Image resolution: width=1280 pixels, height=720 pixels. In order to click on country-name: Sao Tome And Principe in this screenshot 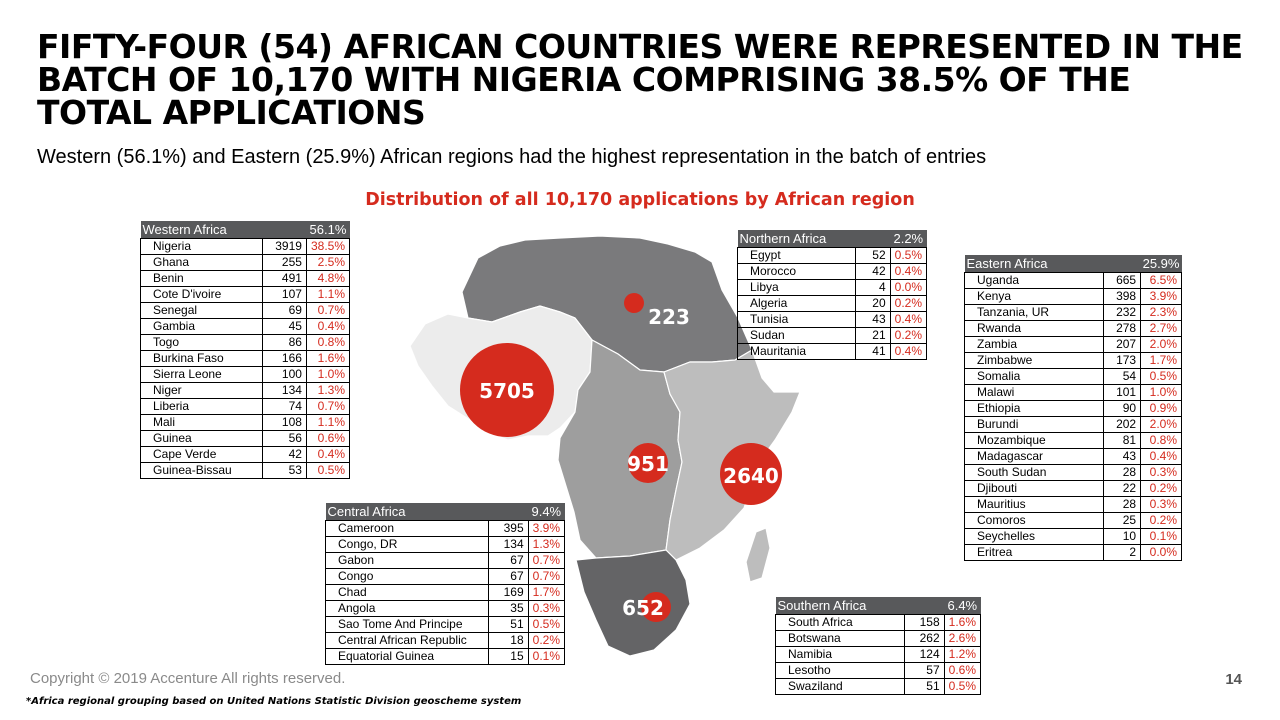, I will do `click(407, 624)`.